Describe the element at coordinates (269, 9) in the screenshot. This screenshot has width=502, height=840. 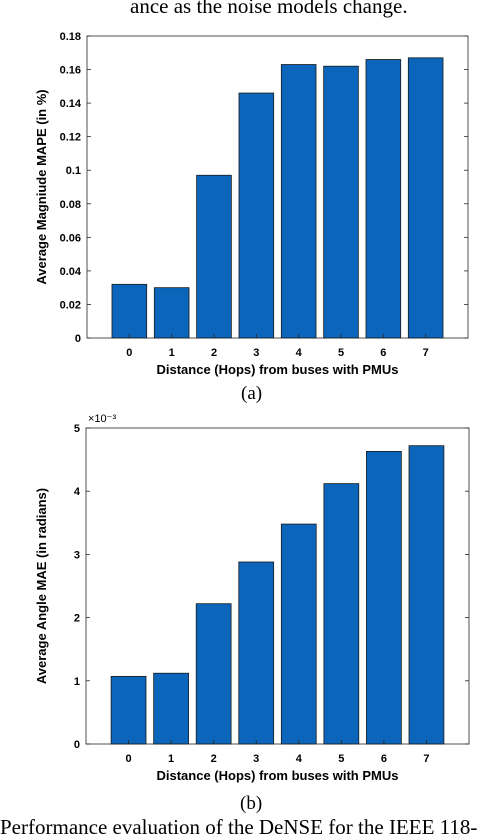
I see `body-text-top: ance as the noise models change.` at that location.